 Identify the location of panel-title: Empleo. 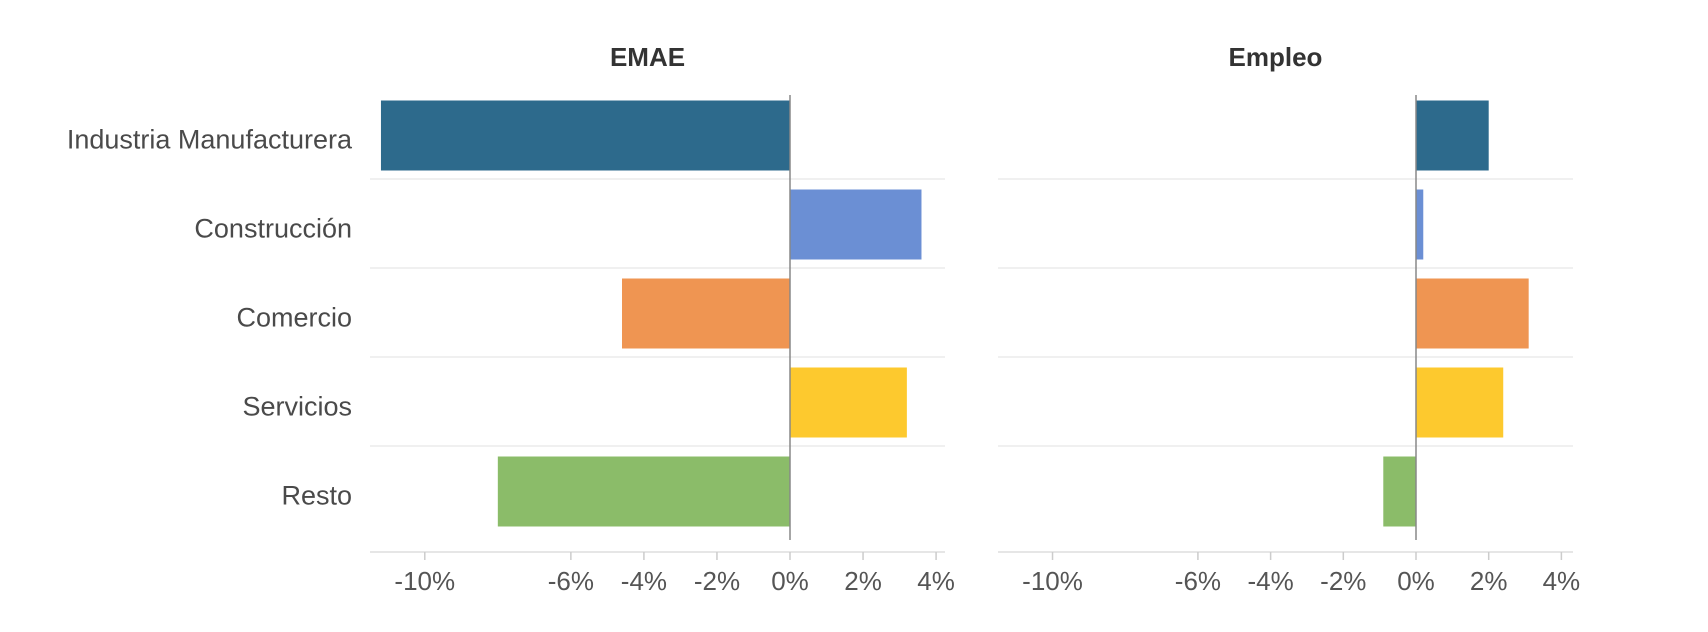
(1276, 57).